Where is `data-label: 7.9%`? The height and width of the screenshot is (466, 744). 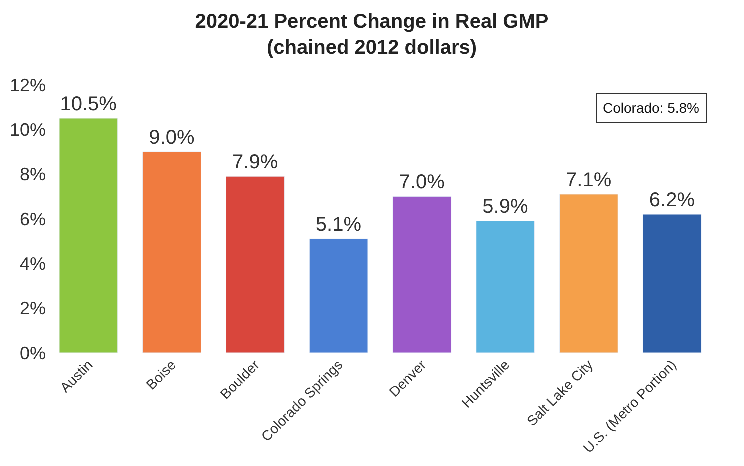
data-label: 7.9% is located at coordinates (255, 163).